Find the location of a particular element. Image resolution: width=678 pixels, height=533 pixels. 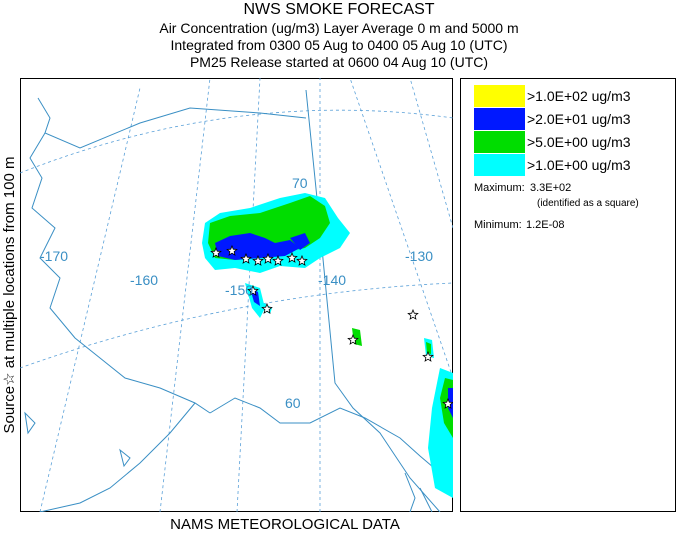

forecast-title: NWS SMOKE FORECAST is located at coordinates (339, 9).